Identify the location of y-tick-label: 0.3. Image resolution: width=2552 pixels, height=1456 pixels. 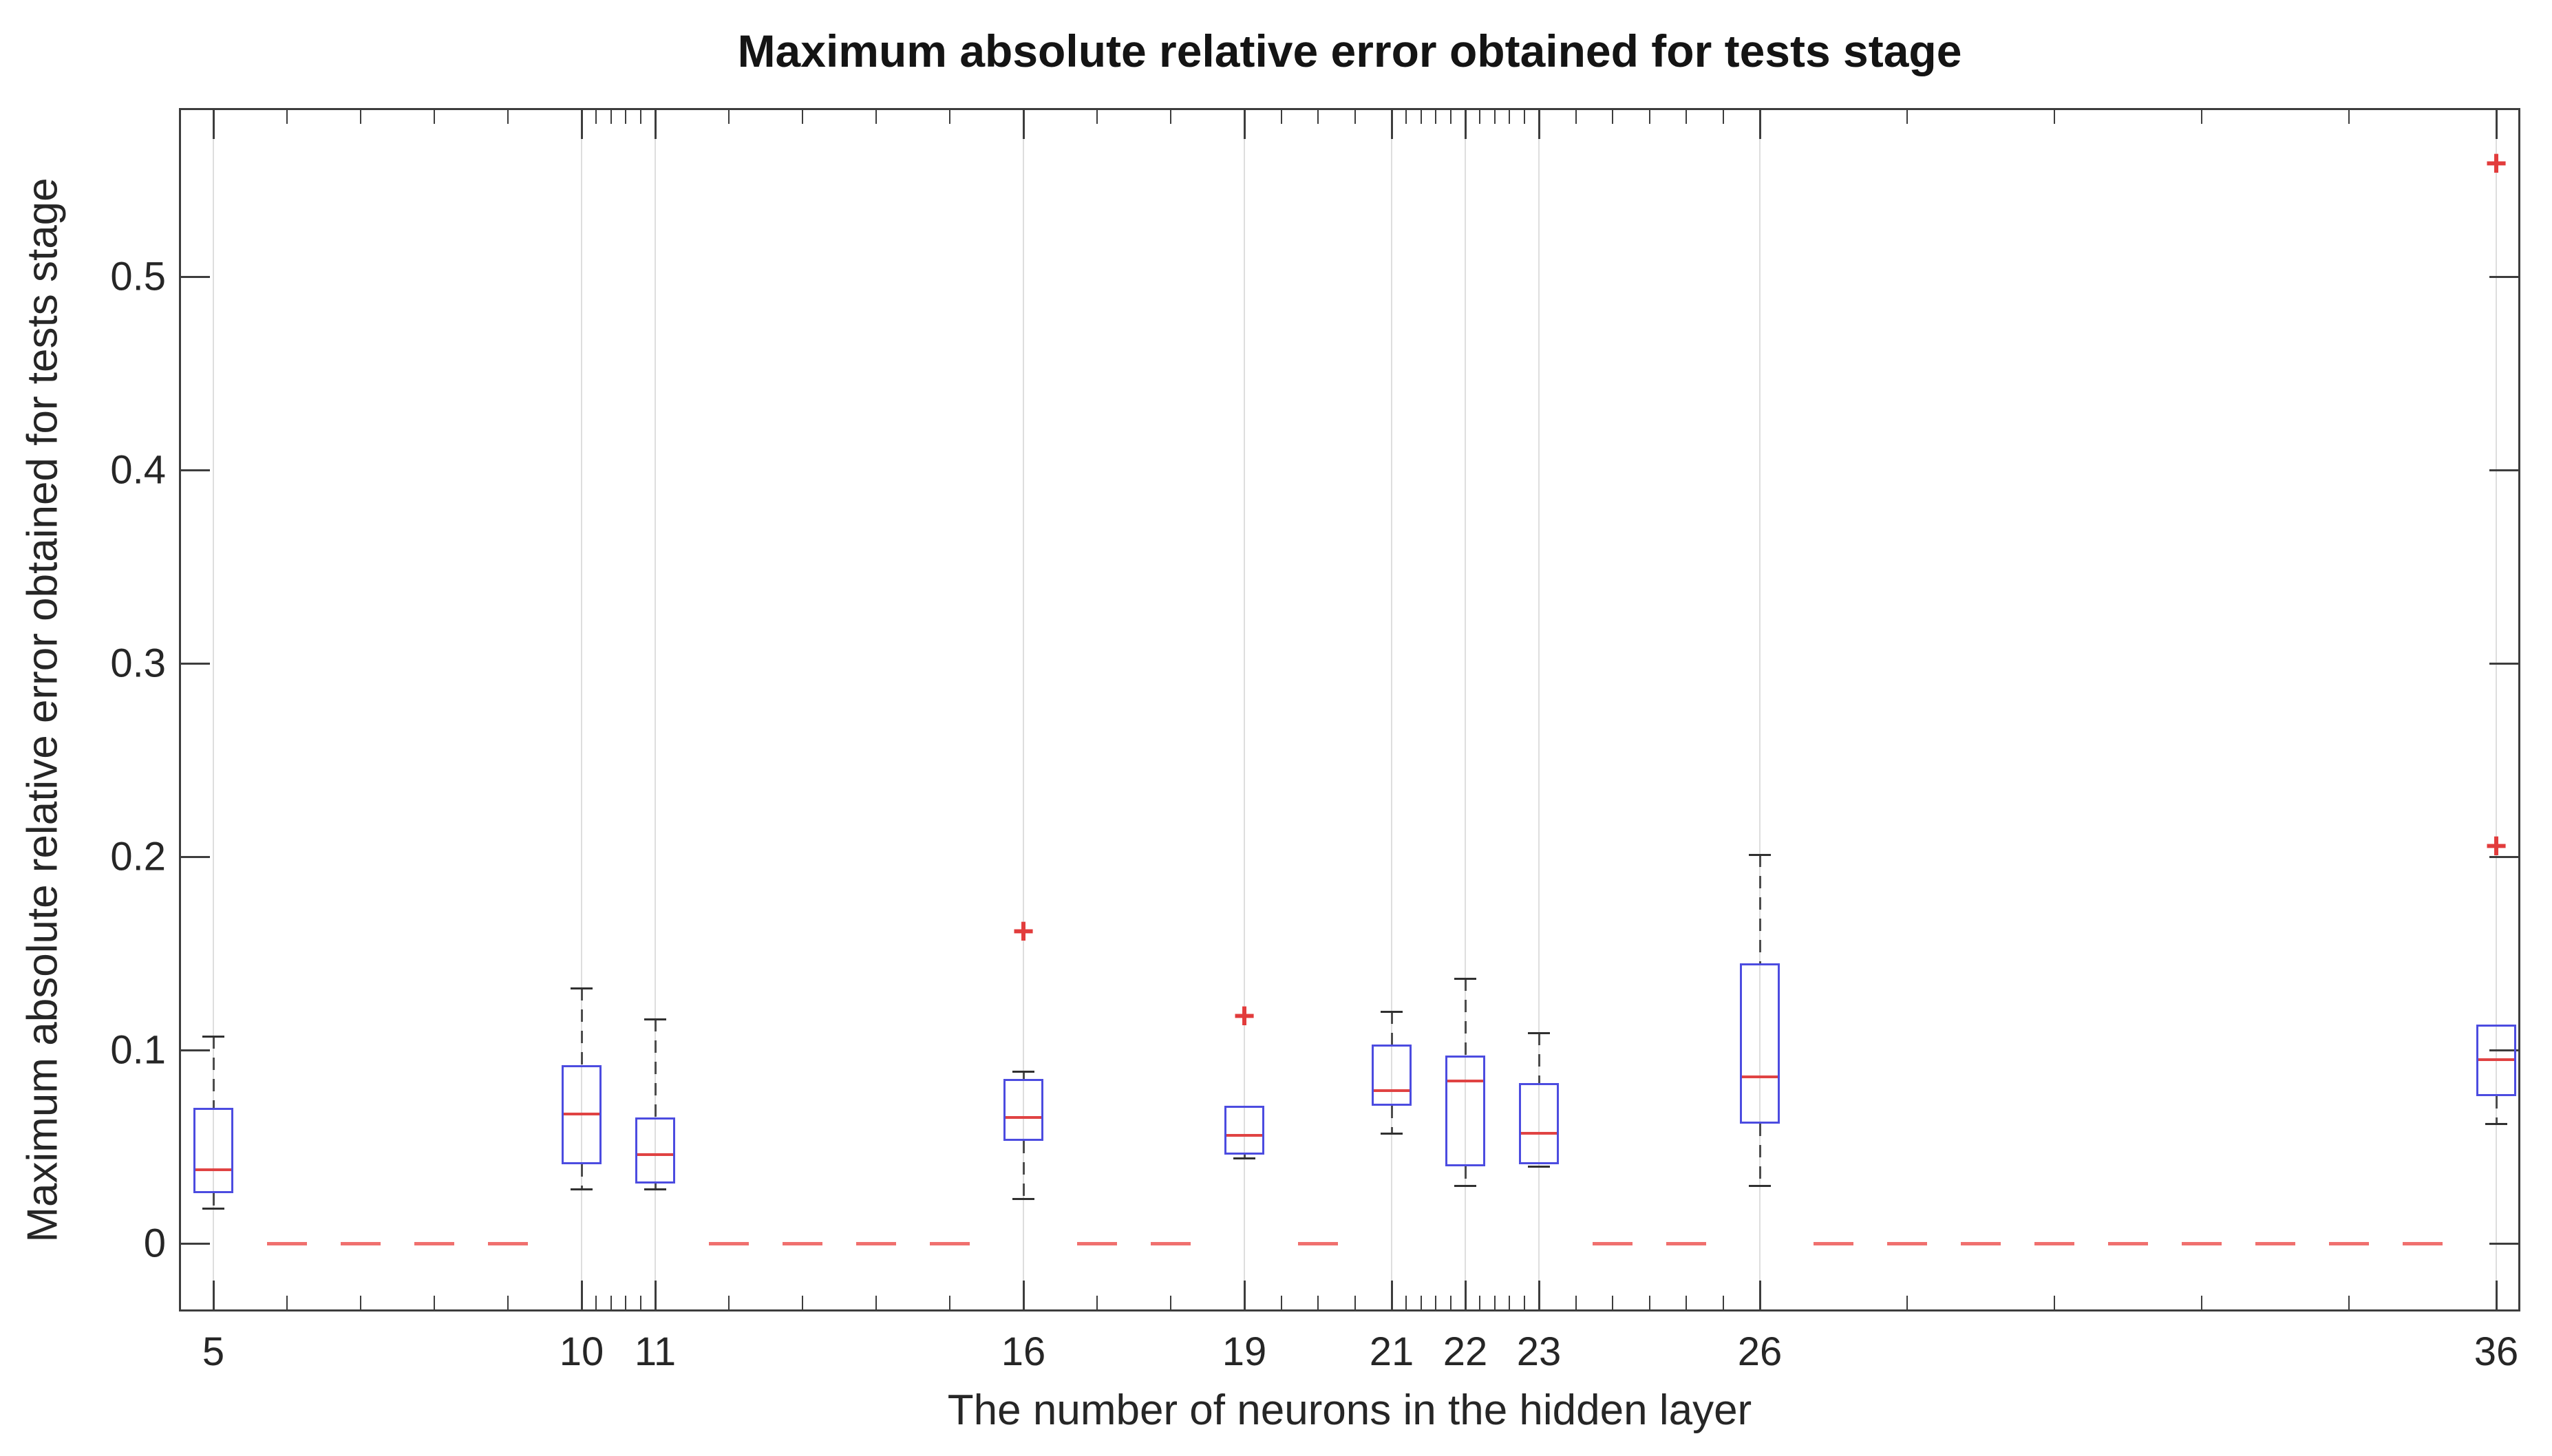
(138, 663).